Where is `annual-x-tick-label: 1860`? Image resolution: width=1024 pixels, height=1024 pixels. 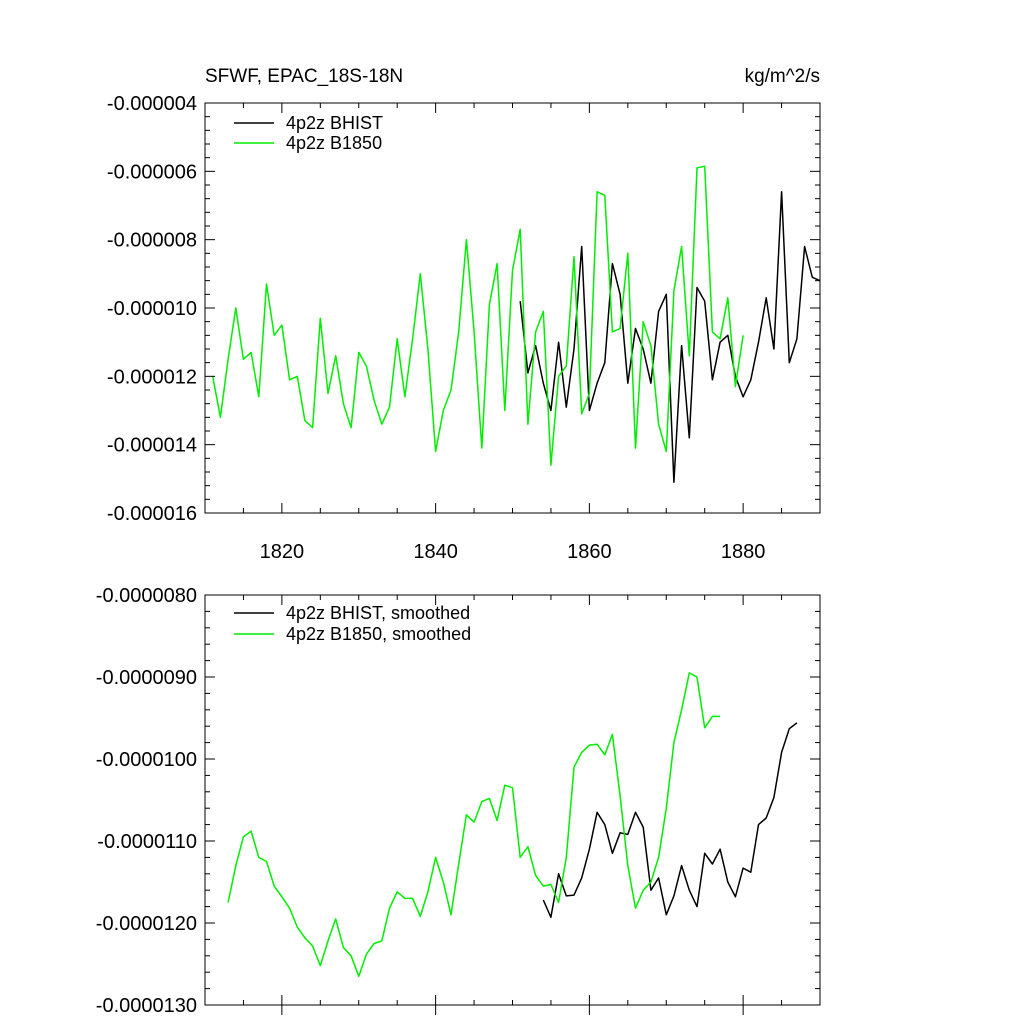
annual-x-tick-label: 1860 is located at coordinates (589, 552).